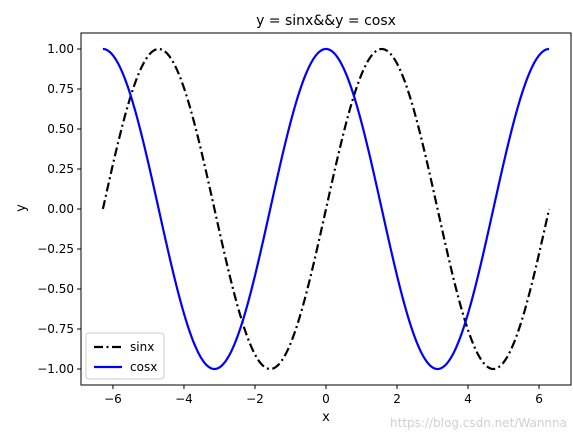 This screenshot has height=442, width=573. I want to click on x-tick-label: −4, so click(184, 399).